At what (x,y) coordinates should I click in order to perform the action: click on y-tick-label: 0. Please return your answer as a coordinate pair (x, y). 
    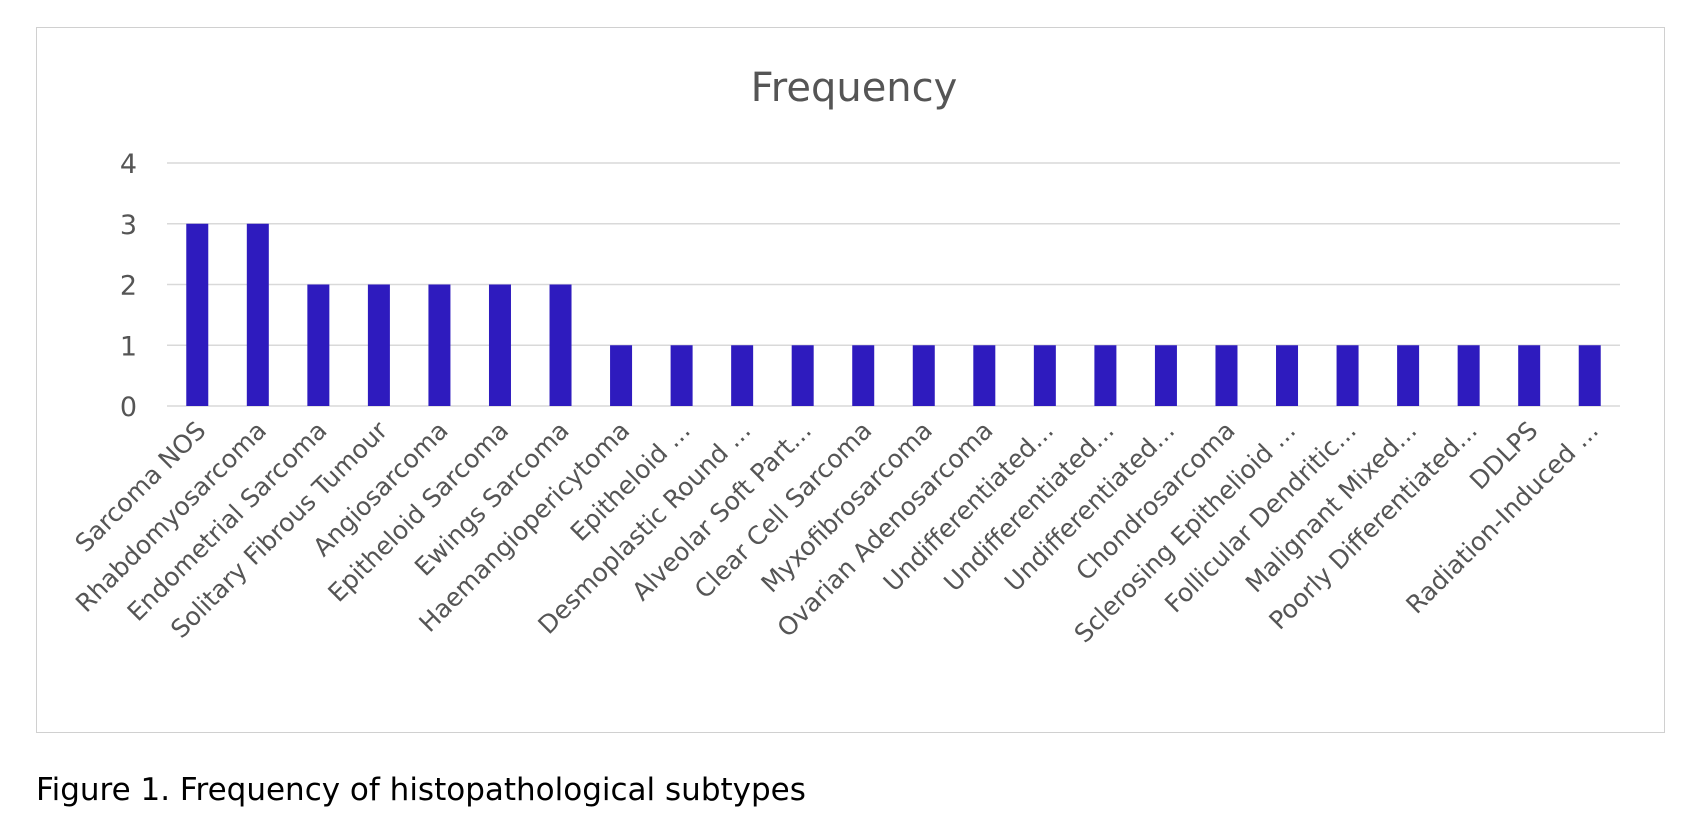
    Looking at the image, I should click on (128, 407).